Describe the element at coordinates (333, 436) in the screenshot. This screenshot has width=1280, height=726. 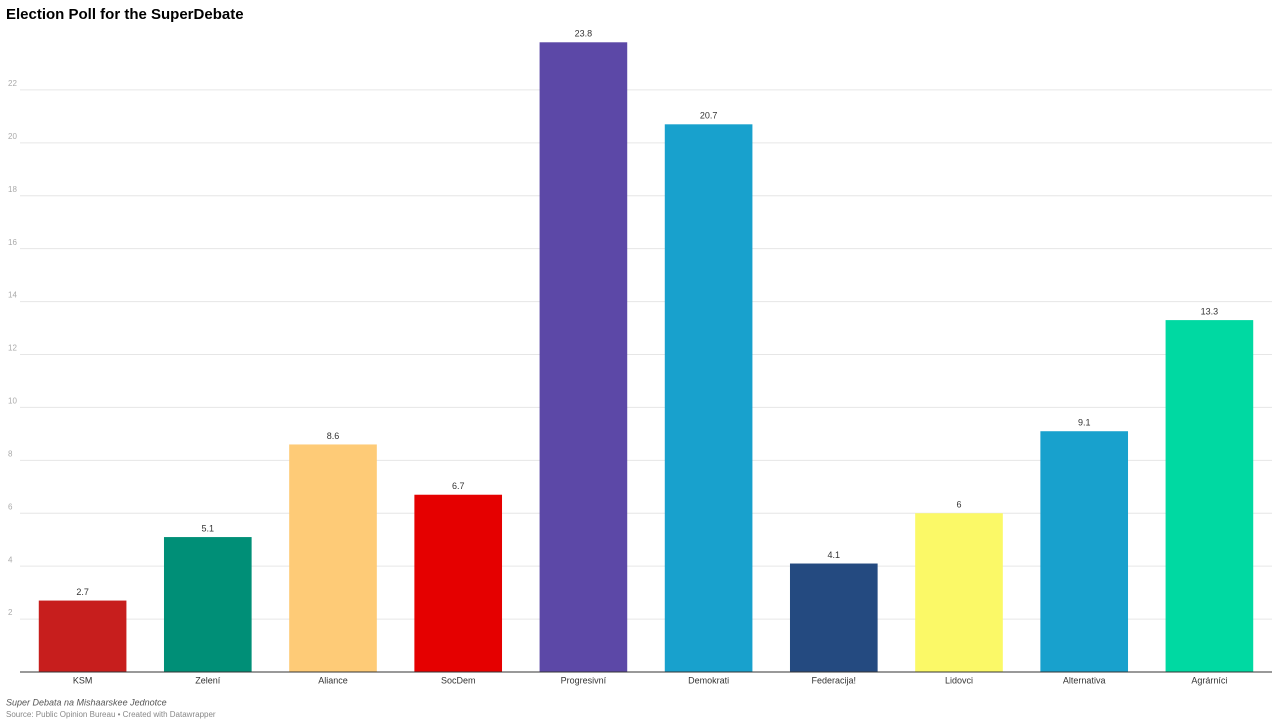
I see `value-label: 8.6` at that location.